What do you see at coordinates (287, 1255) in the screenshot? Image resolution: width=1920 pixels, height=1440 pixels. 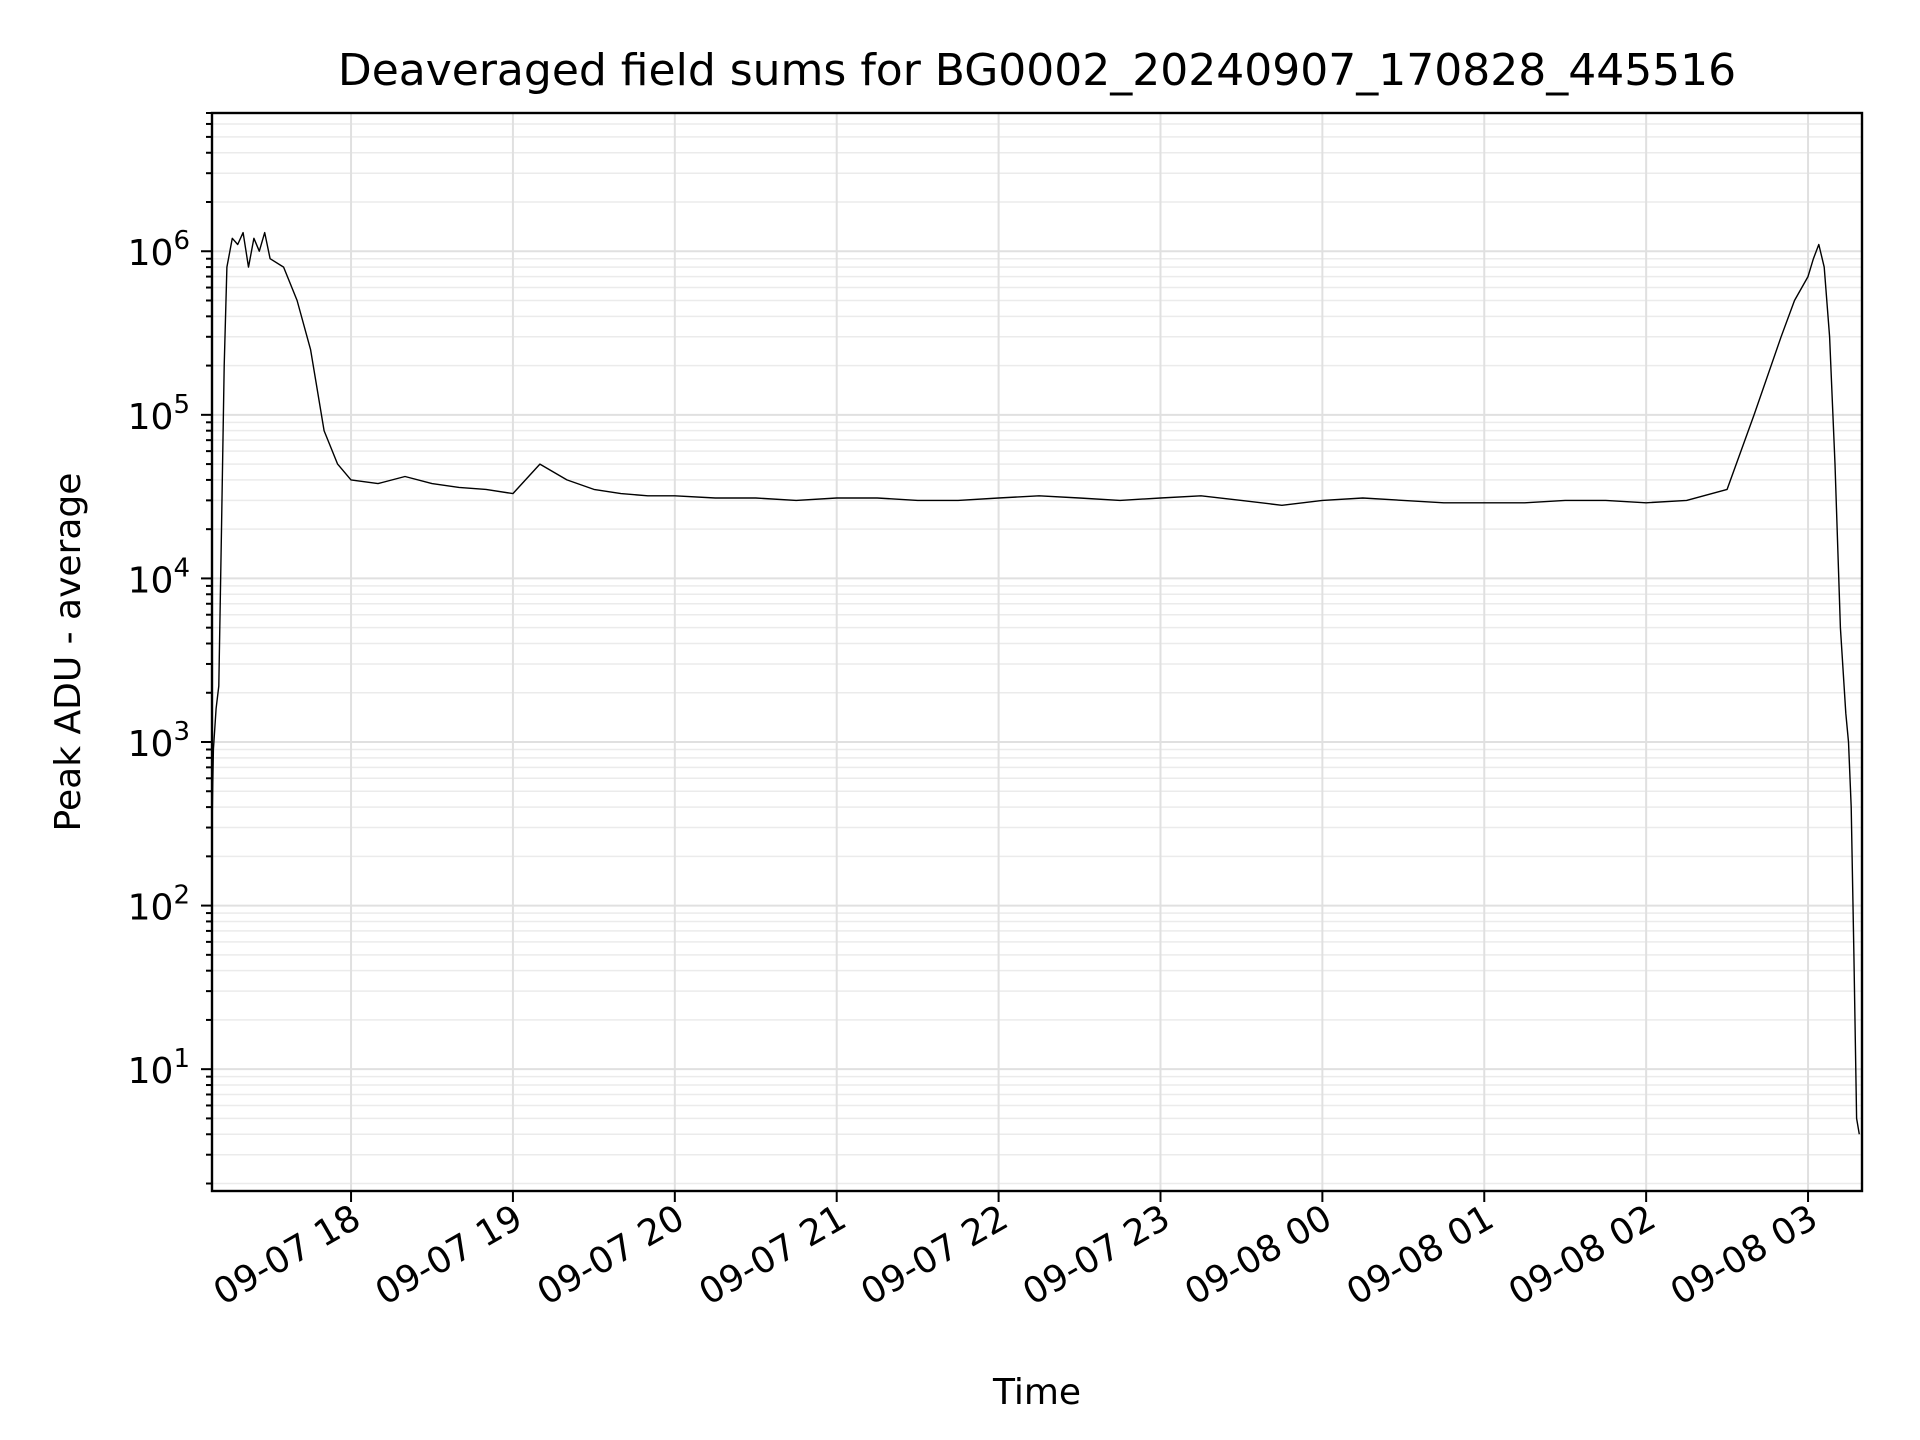 I see `x-tick-label: 09-07 18` at bounding box center [287, 1255].